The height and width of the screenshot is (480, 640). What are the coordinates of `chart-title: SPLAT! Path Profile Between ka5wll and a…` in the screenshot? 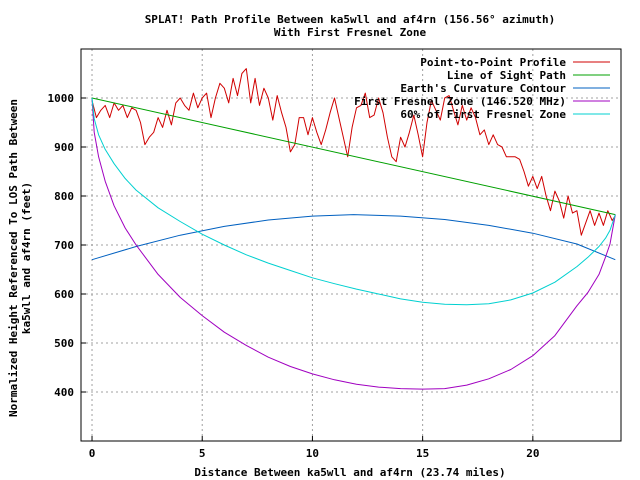 It's located at (350, 19).